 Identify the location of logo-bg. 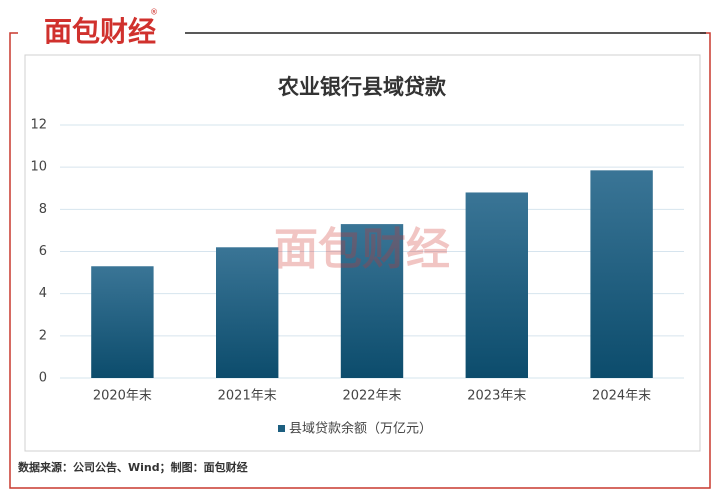
(100, 32).